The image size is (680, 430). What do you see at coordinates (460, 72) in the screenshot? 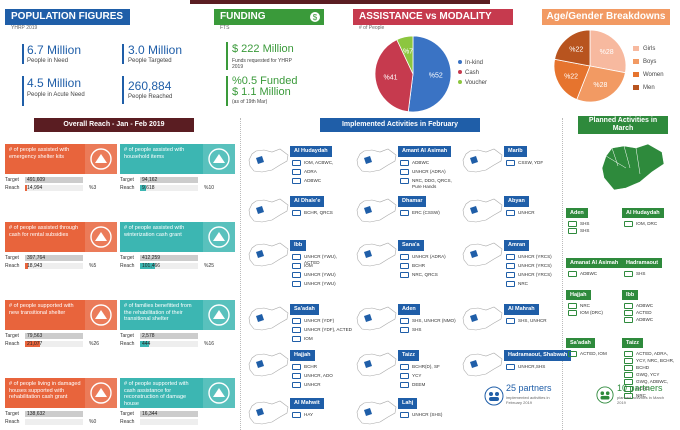
I see `legend-dot` at bounding box center [460, 72].